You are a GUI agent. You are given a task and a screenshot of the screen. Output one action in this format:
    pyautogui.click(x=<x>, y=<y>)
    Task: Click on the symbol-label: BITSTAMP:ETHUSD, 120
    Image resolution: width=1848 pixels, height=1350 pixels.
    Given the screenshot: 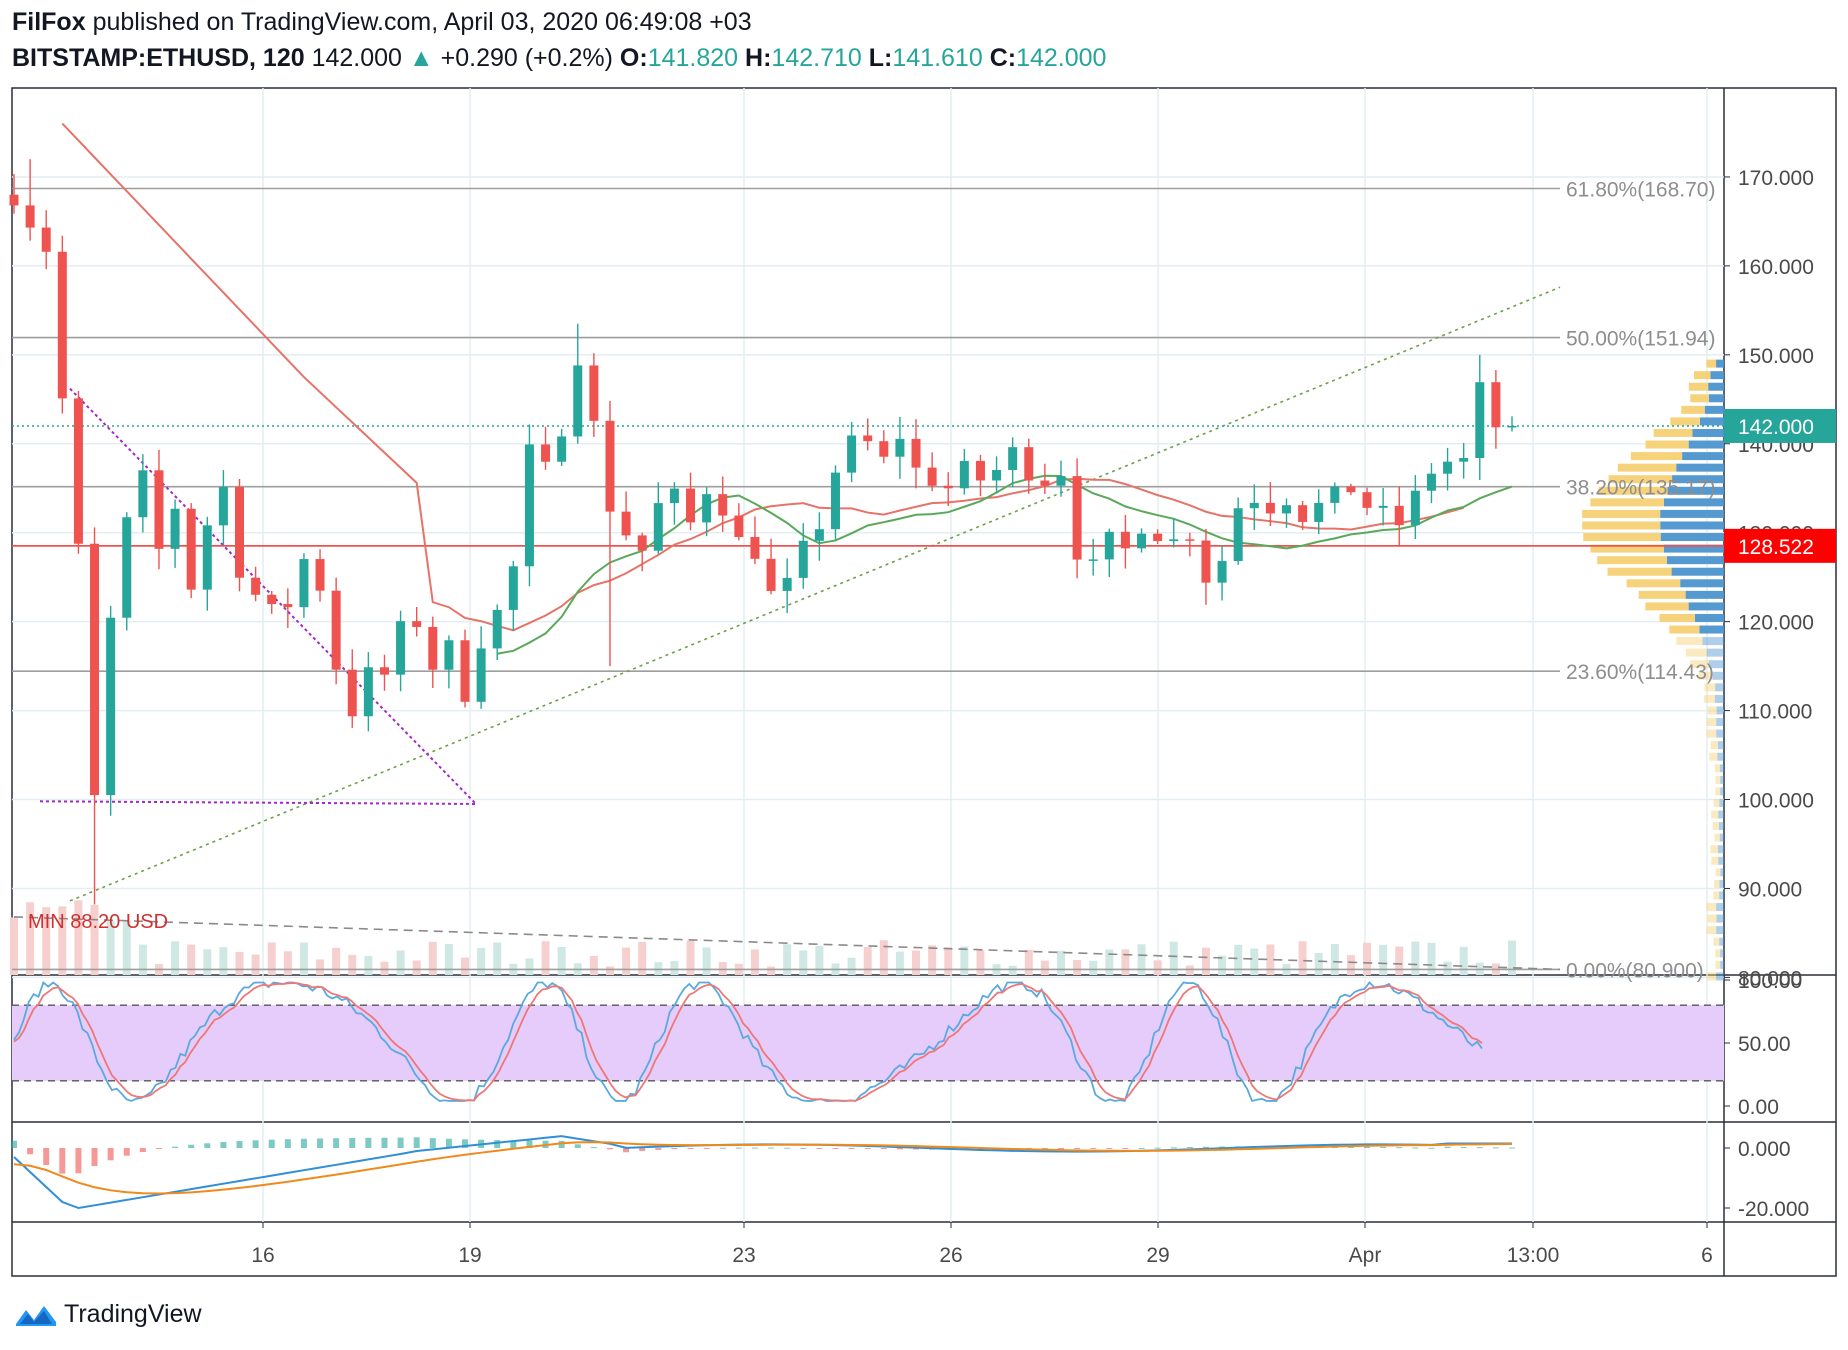 What is the action you would take?
    pyautogui.click(x=158, y=58)
    